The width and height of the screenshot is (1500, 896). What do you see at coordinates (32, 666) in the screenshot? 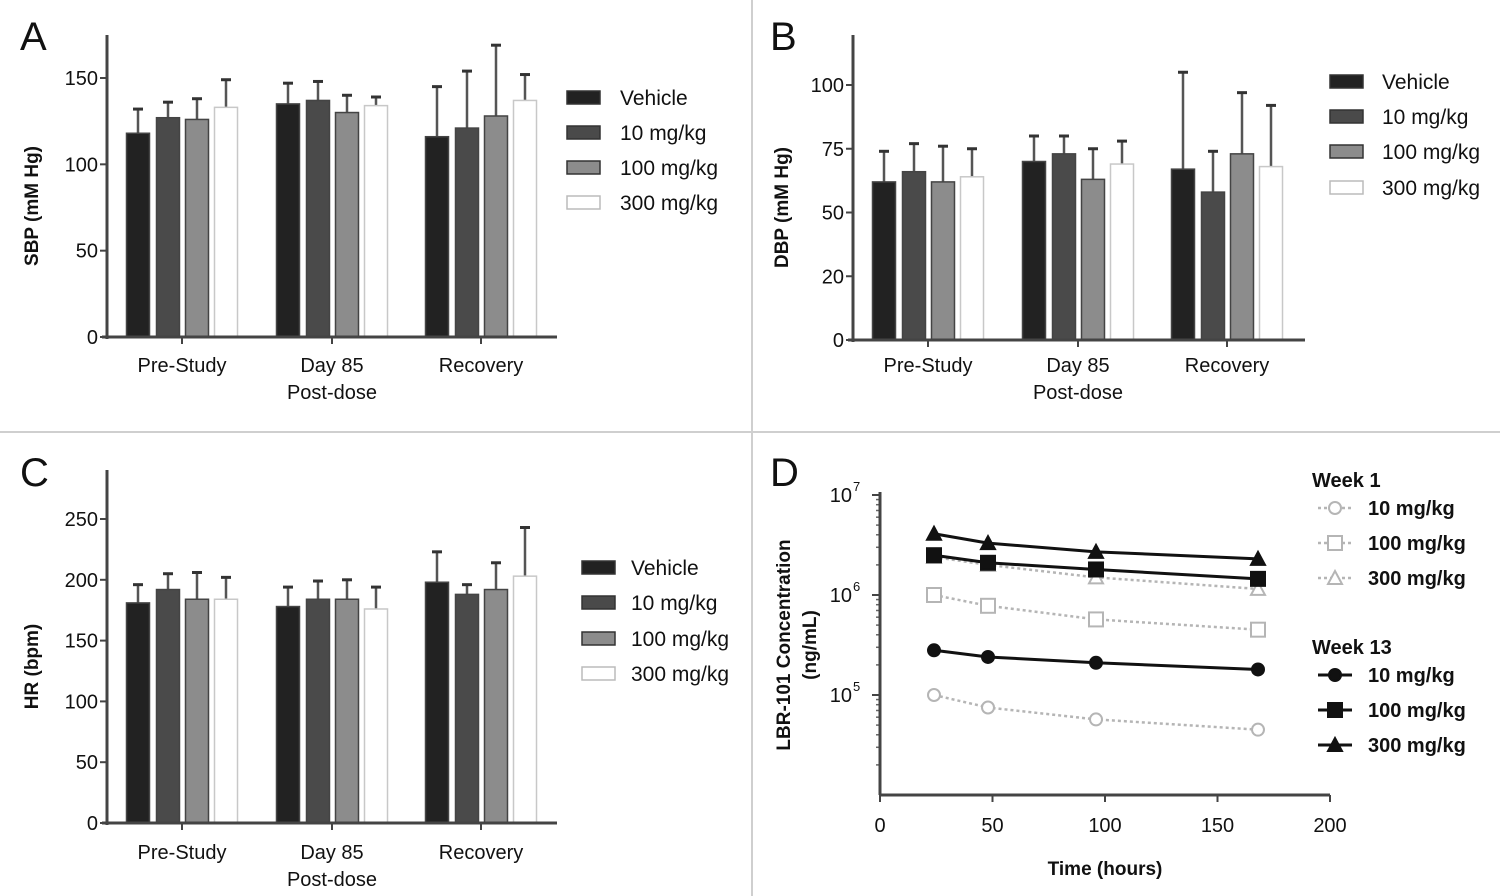
I see `y-axis-label: HR (bpm)` at bounding box center [32, 666].